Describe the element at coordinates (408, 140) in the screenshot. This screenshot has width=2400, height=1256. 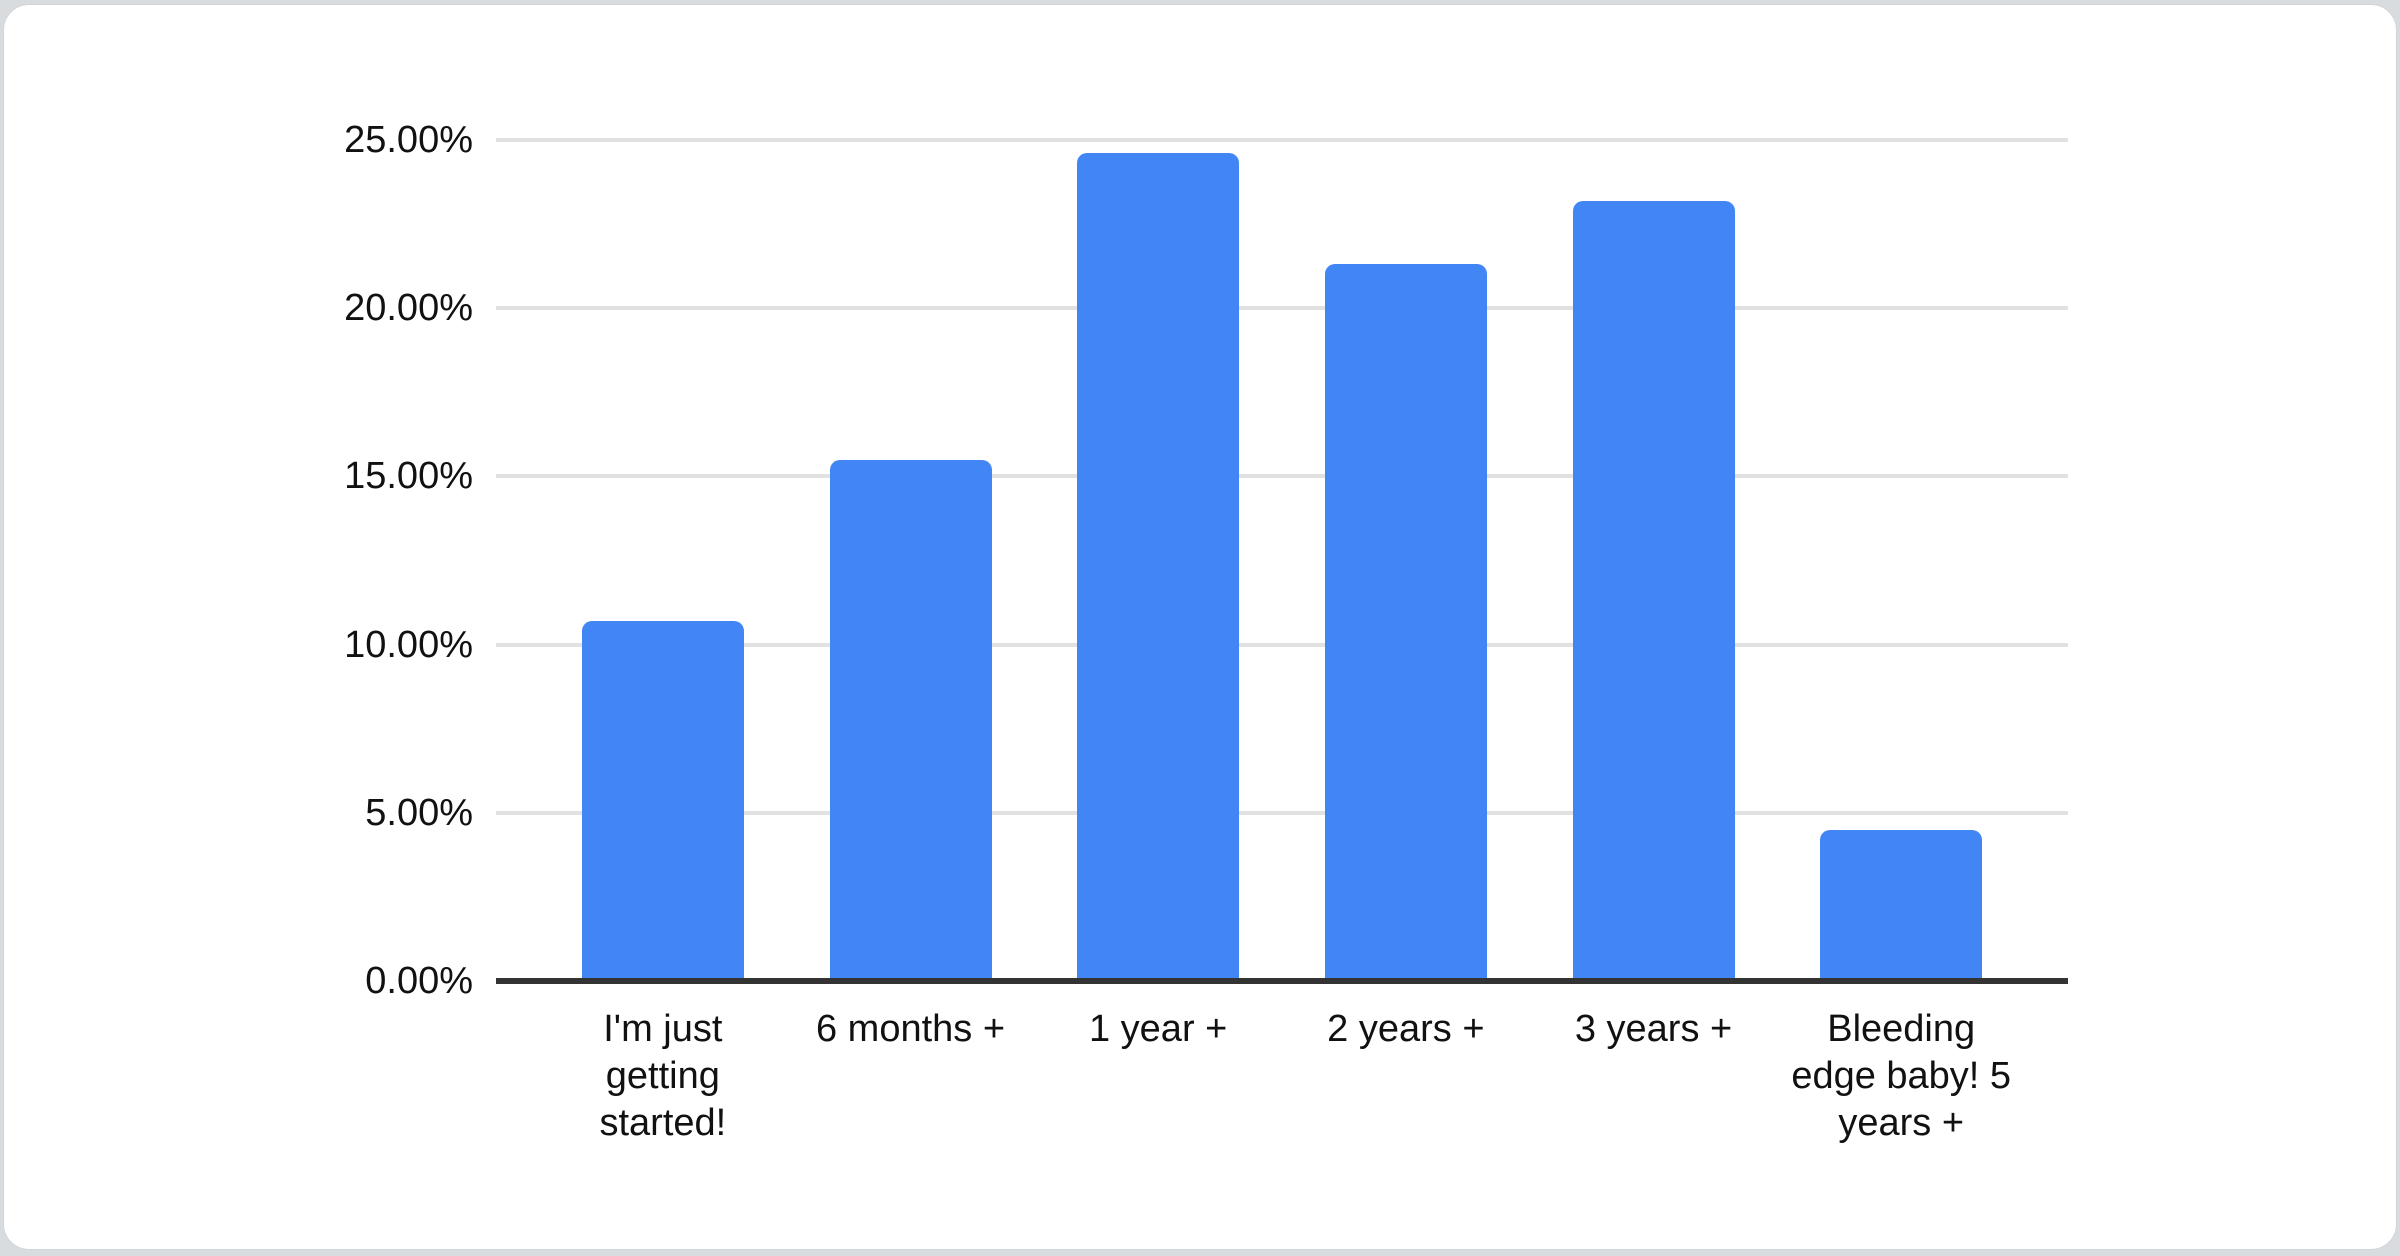
I see `y-axis-tick-label: 25.00%` at that location.